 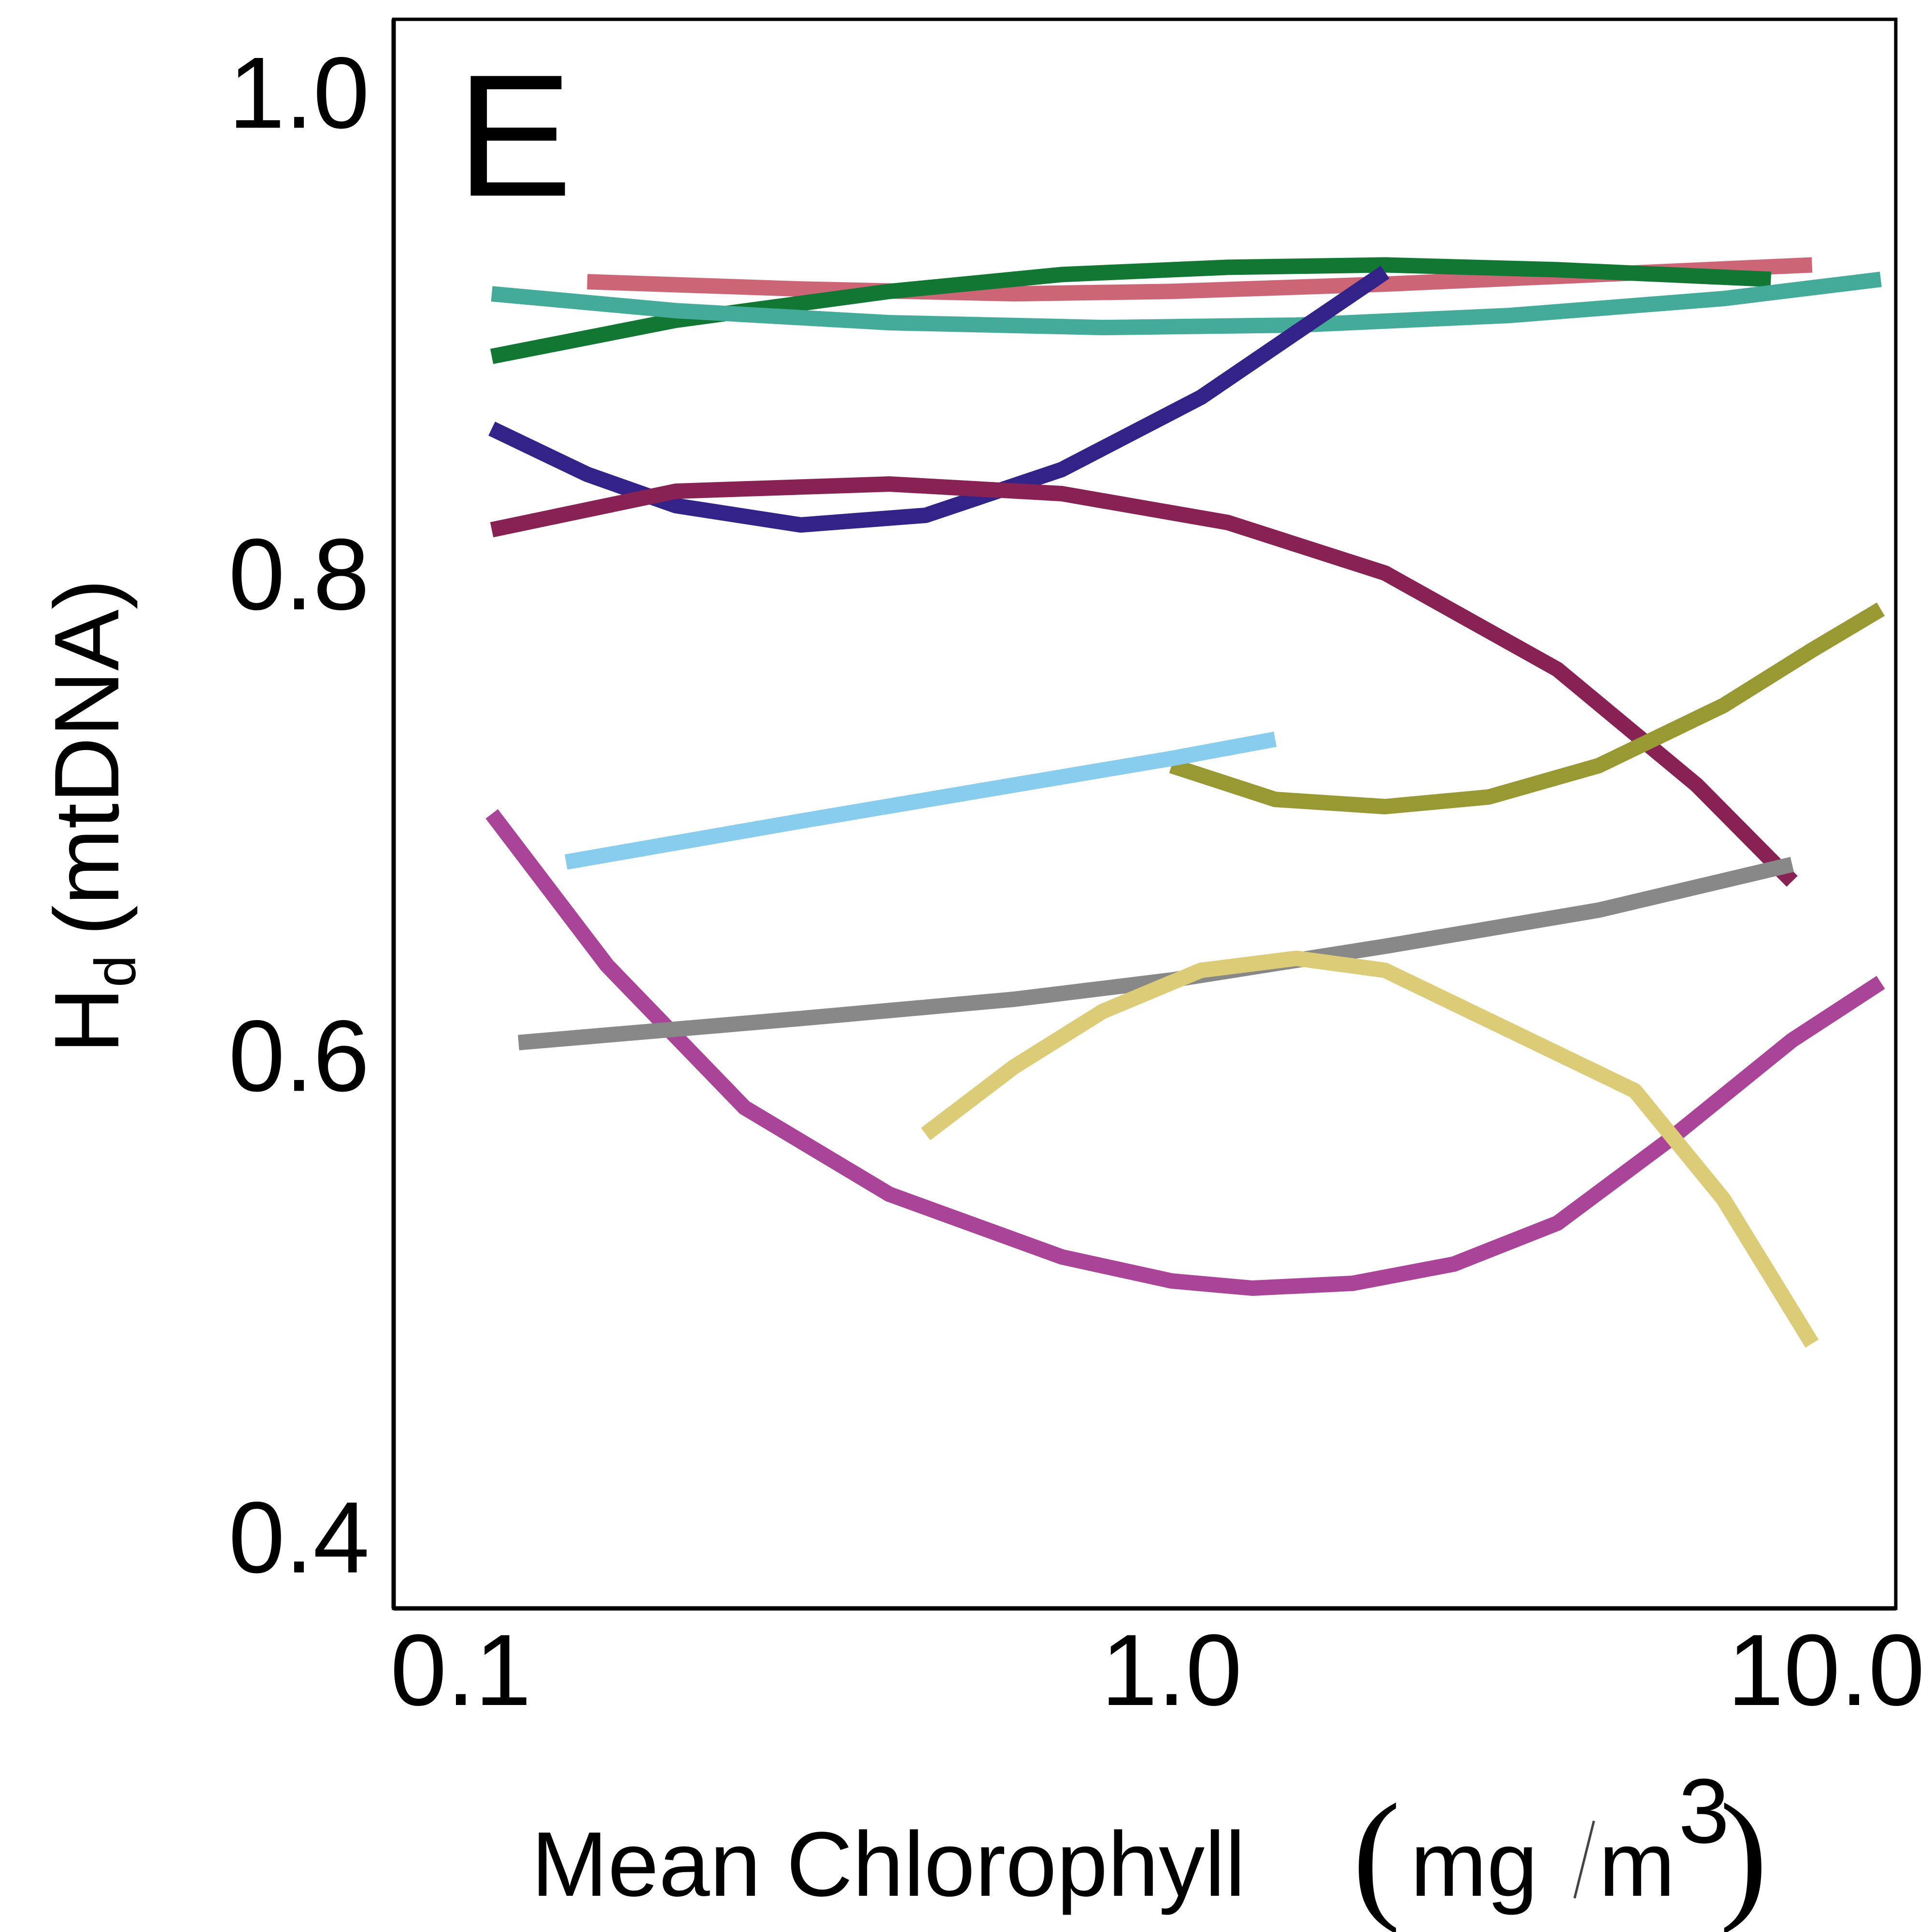 What do you see at coordinates (298, 93) in the screenshot?
I see `y-tick-label: 1.0` at bounding box center [298, 93].